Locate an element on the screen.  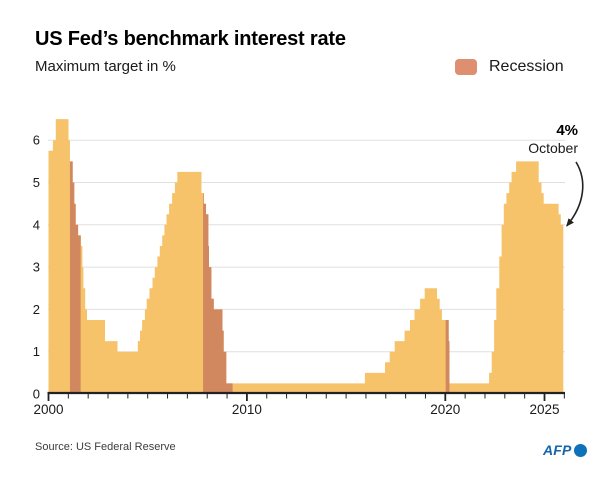
svg-text: 2020 is located at coordinates (445, 409).